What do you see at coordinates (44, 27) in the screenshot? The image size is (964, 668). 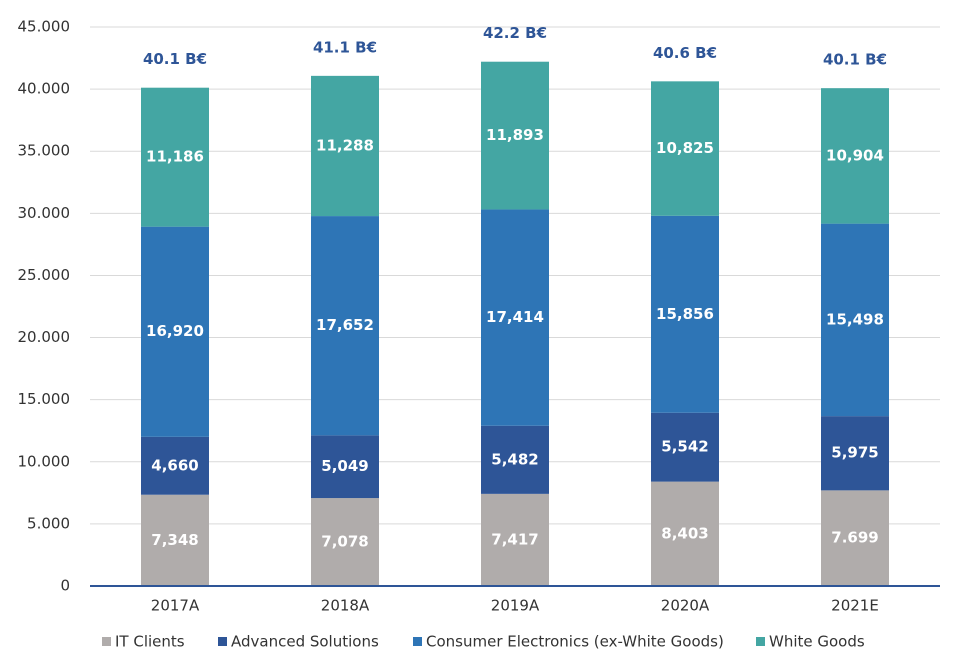 I see `y-tick-label: 45.000` at bounding box center [44, 27].